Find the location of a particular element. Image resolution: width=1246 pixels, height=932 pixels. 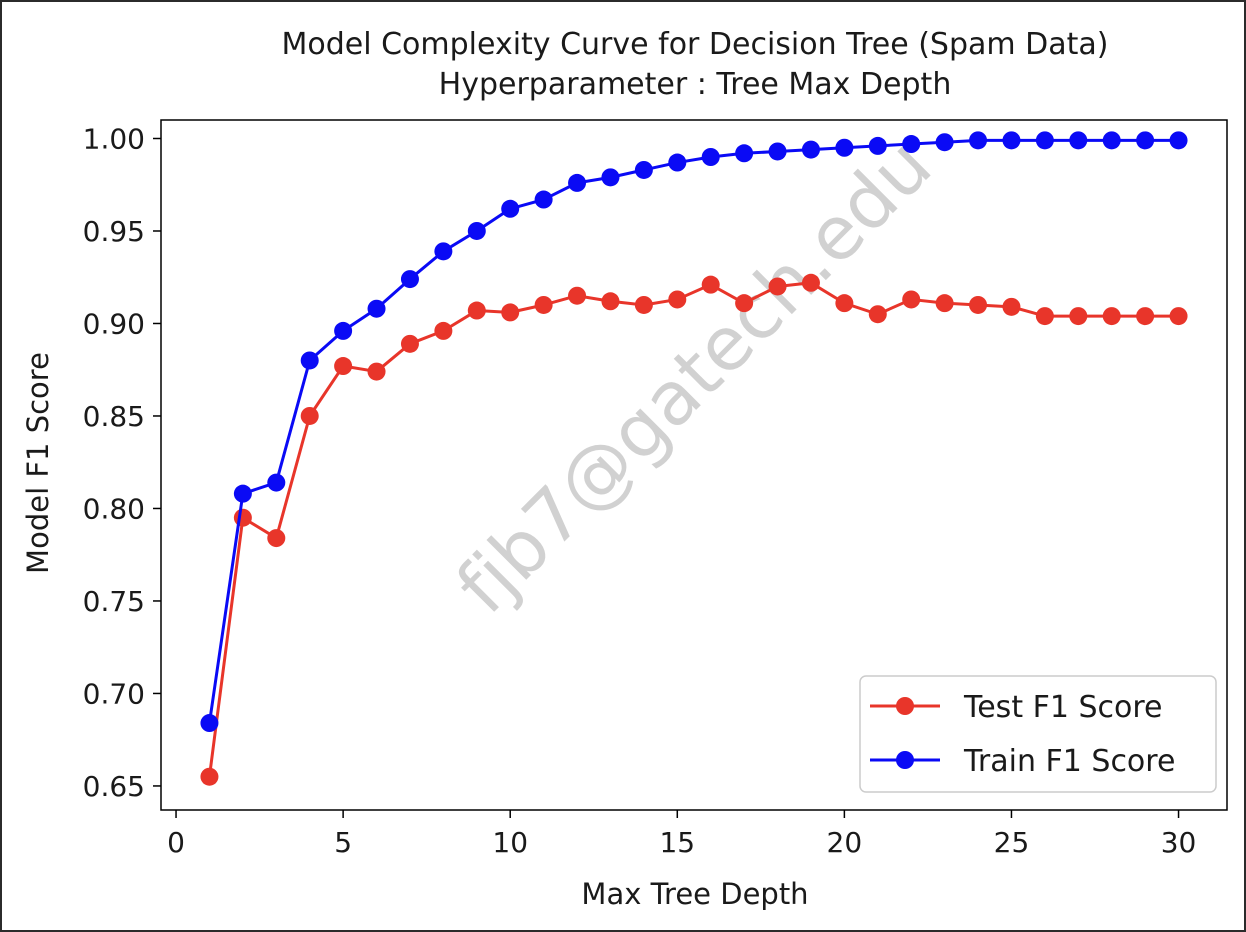

chart-title-line-2: Hyperparameter : Tree Max Depth is located at coordinates (695, 84).